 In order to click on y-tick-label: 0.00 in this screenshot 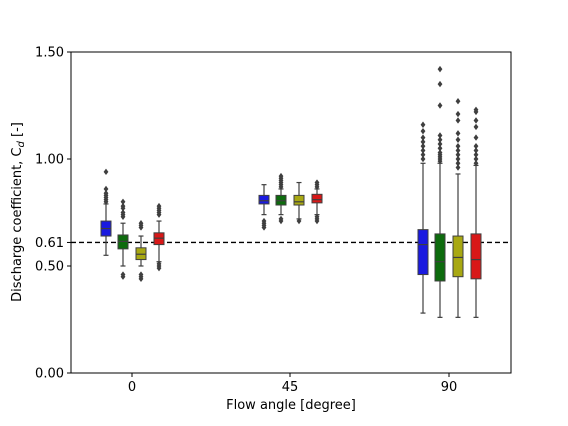, I will do `click(49, 374)`.